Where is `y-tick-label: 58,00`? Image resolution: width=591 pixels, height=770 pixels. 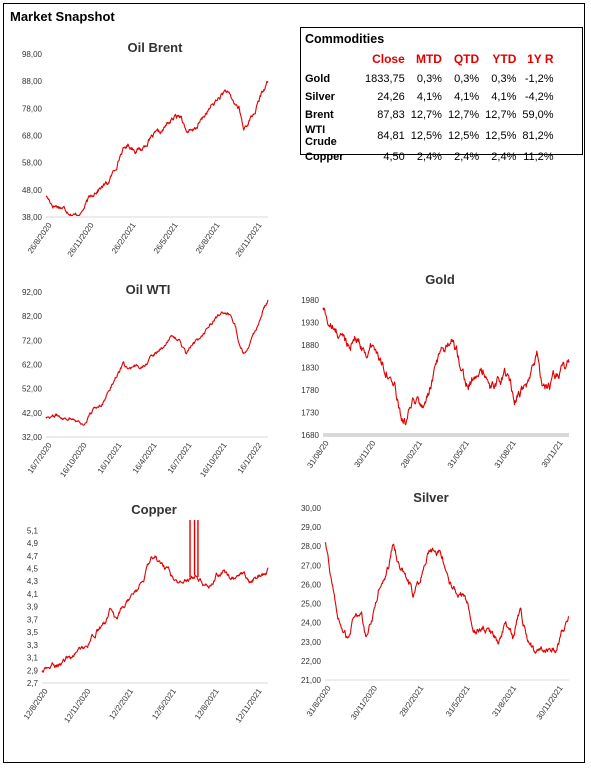 y-tick-label: 58,00 is located at coordinates (32, 163).